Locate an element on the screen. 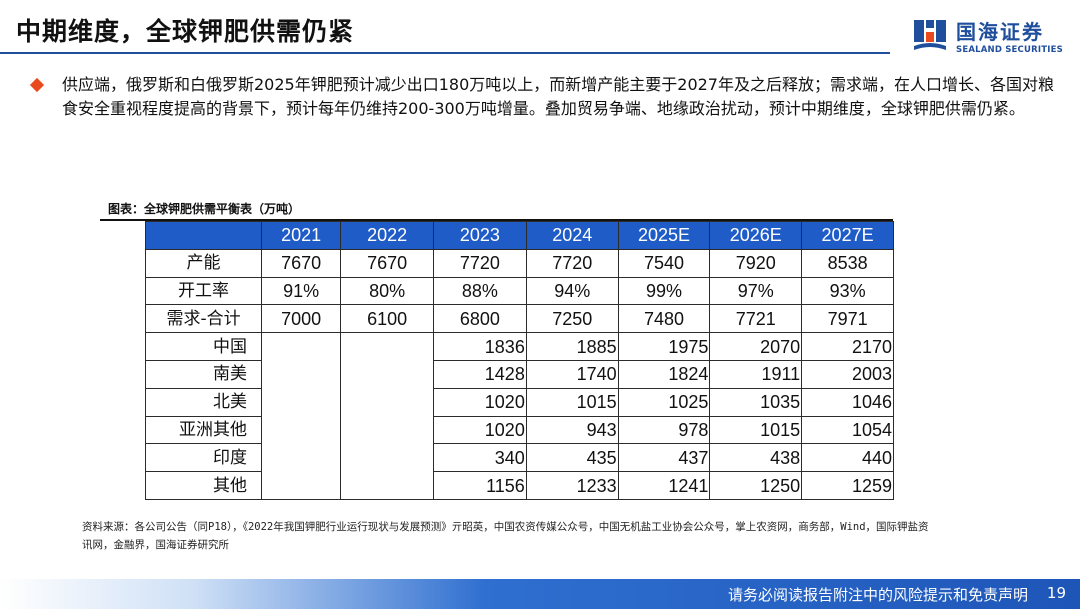 Image resolution: width=1080 pixels, height=609 pixels. row-label: 其他 is located at coordinates (203, 485).